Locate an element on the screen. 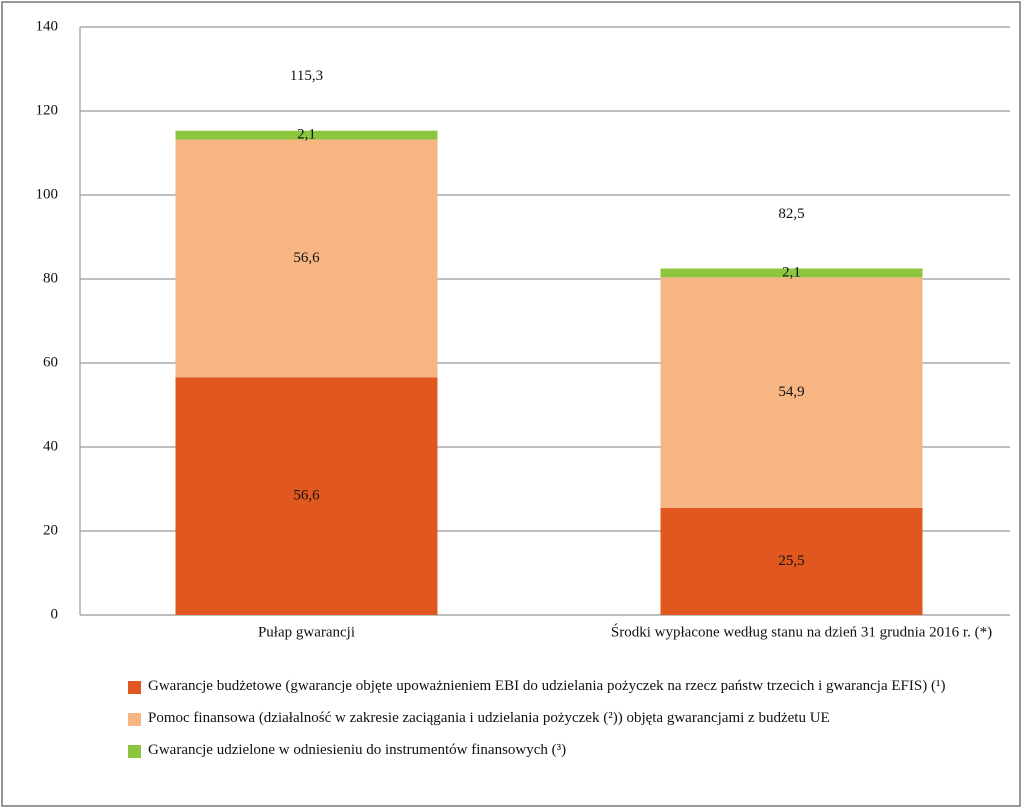  total-label: 82,5 is located at coordinates (791, 214).